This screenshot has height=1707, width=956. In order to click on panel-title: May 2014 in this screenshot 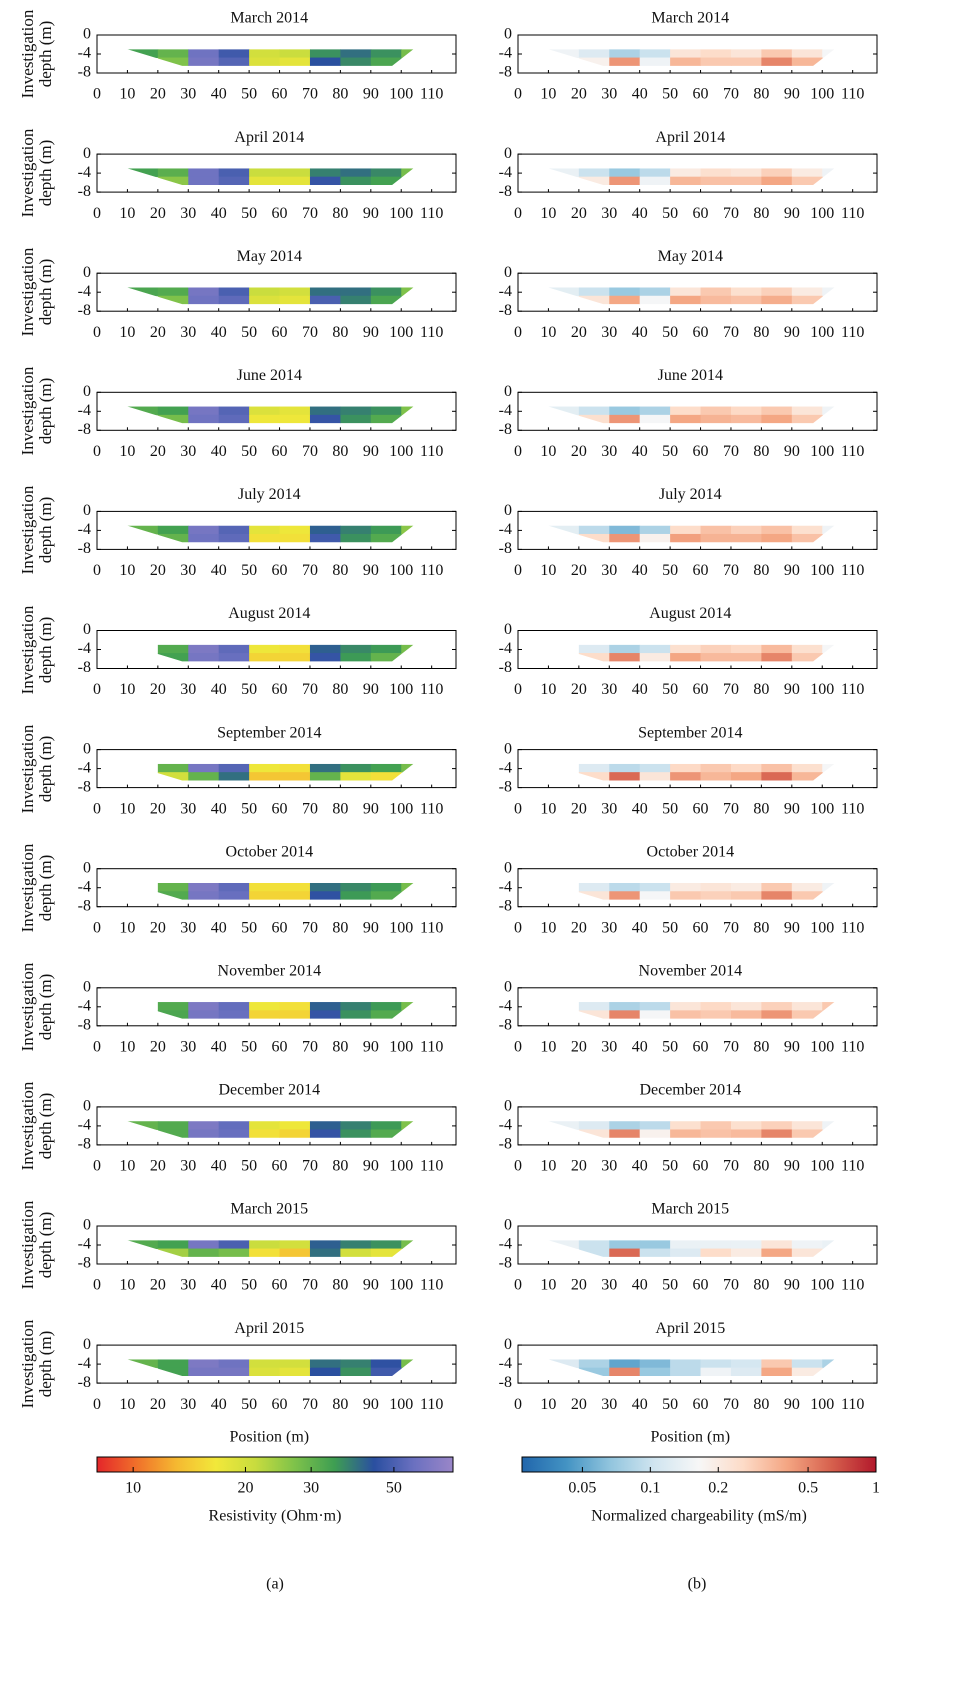, I will do `click(690, 256)`.